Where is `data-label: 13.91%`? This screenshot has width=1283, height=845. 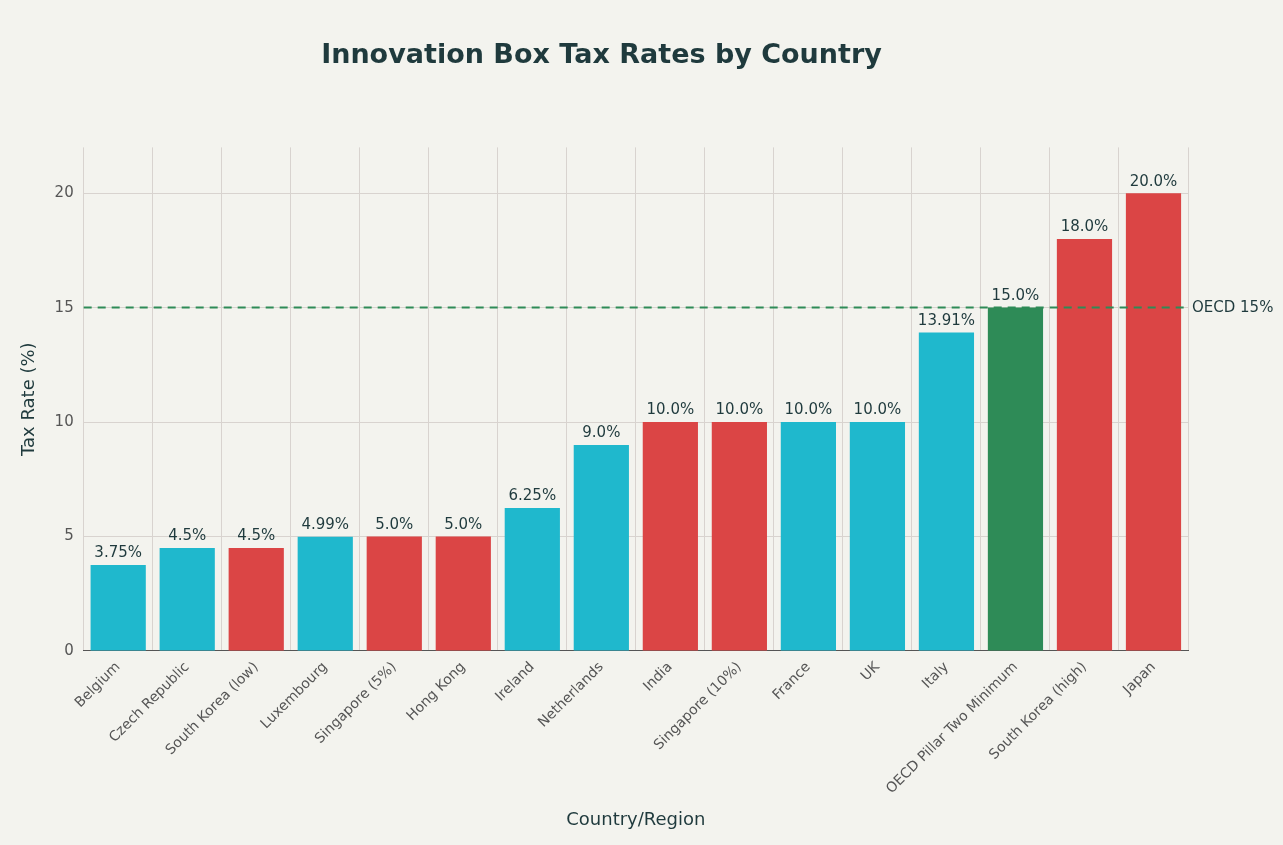 data-label: 13.91% is located at coordinates (946, 319).